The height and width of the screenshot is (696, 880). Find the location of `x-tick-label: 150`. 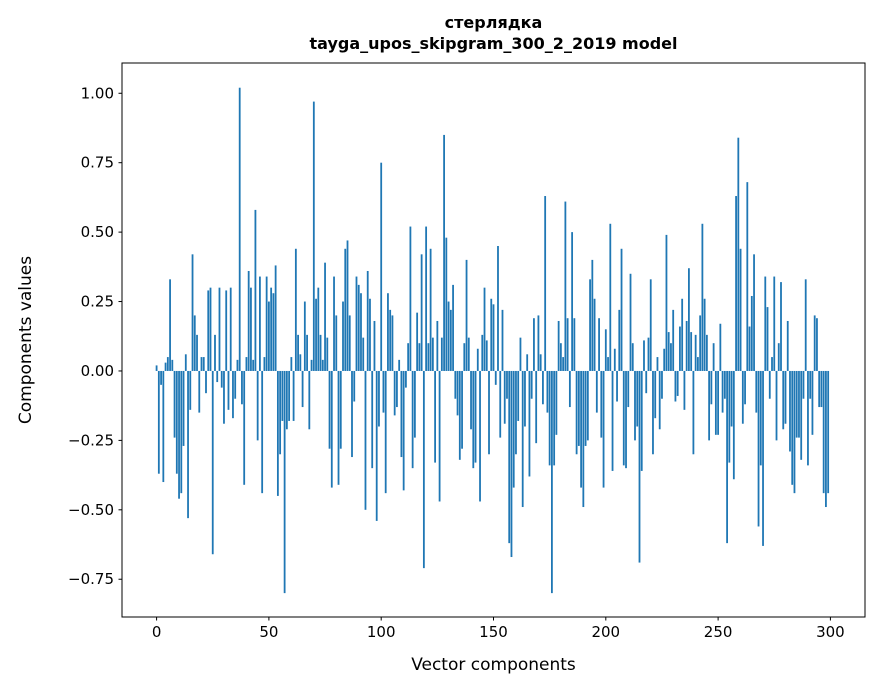

x-tick-label: 150 is located at coordinates (493, 632).